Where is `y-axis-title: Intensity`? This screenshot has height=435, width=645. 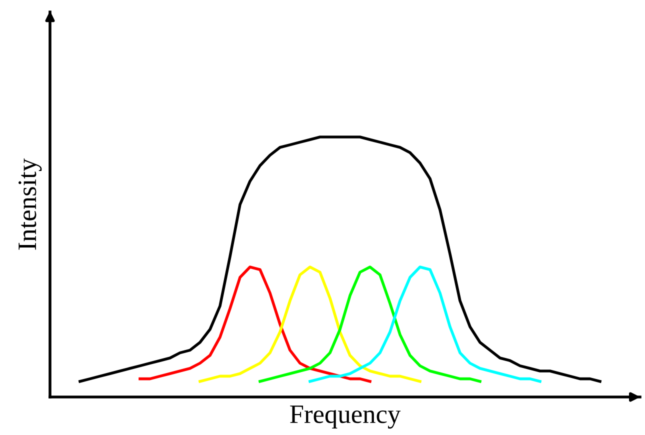
y-axis-title: Intensity is located at coordinates (30, 204).